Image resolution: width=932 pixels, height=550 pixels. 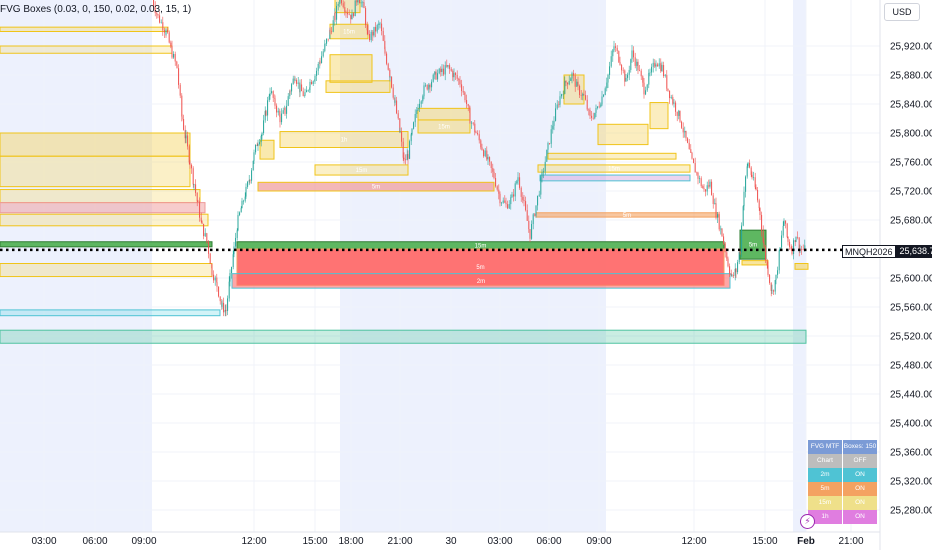 I want to click on y-tick-label: 25,440.00, so click(x=911, y=395).